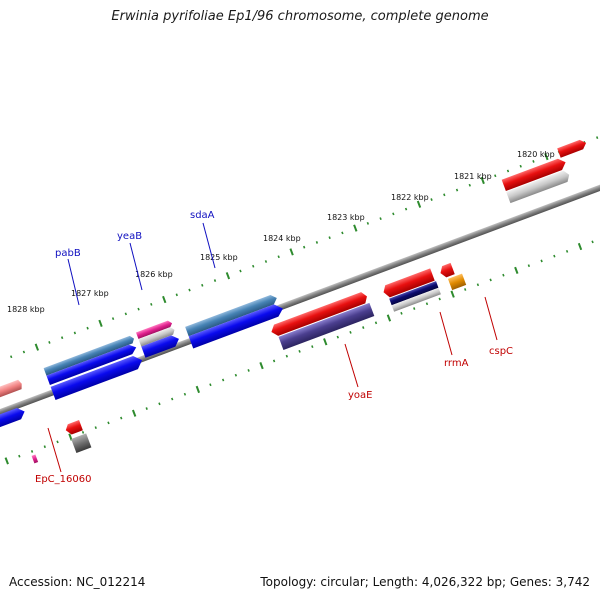 This screenshot has width=600, height=600. I want to click on gene-EpC_16060-grey, so click(81, 443).